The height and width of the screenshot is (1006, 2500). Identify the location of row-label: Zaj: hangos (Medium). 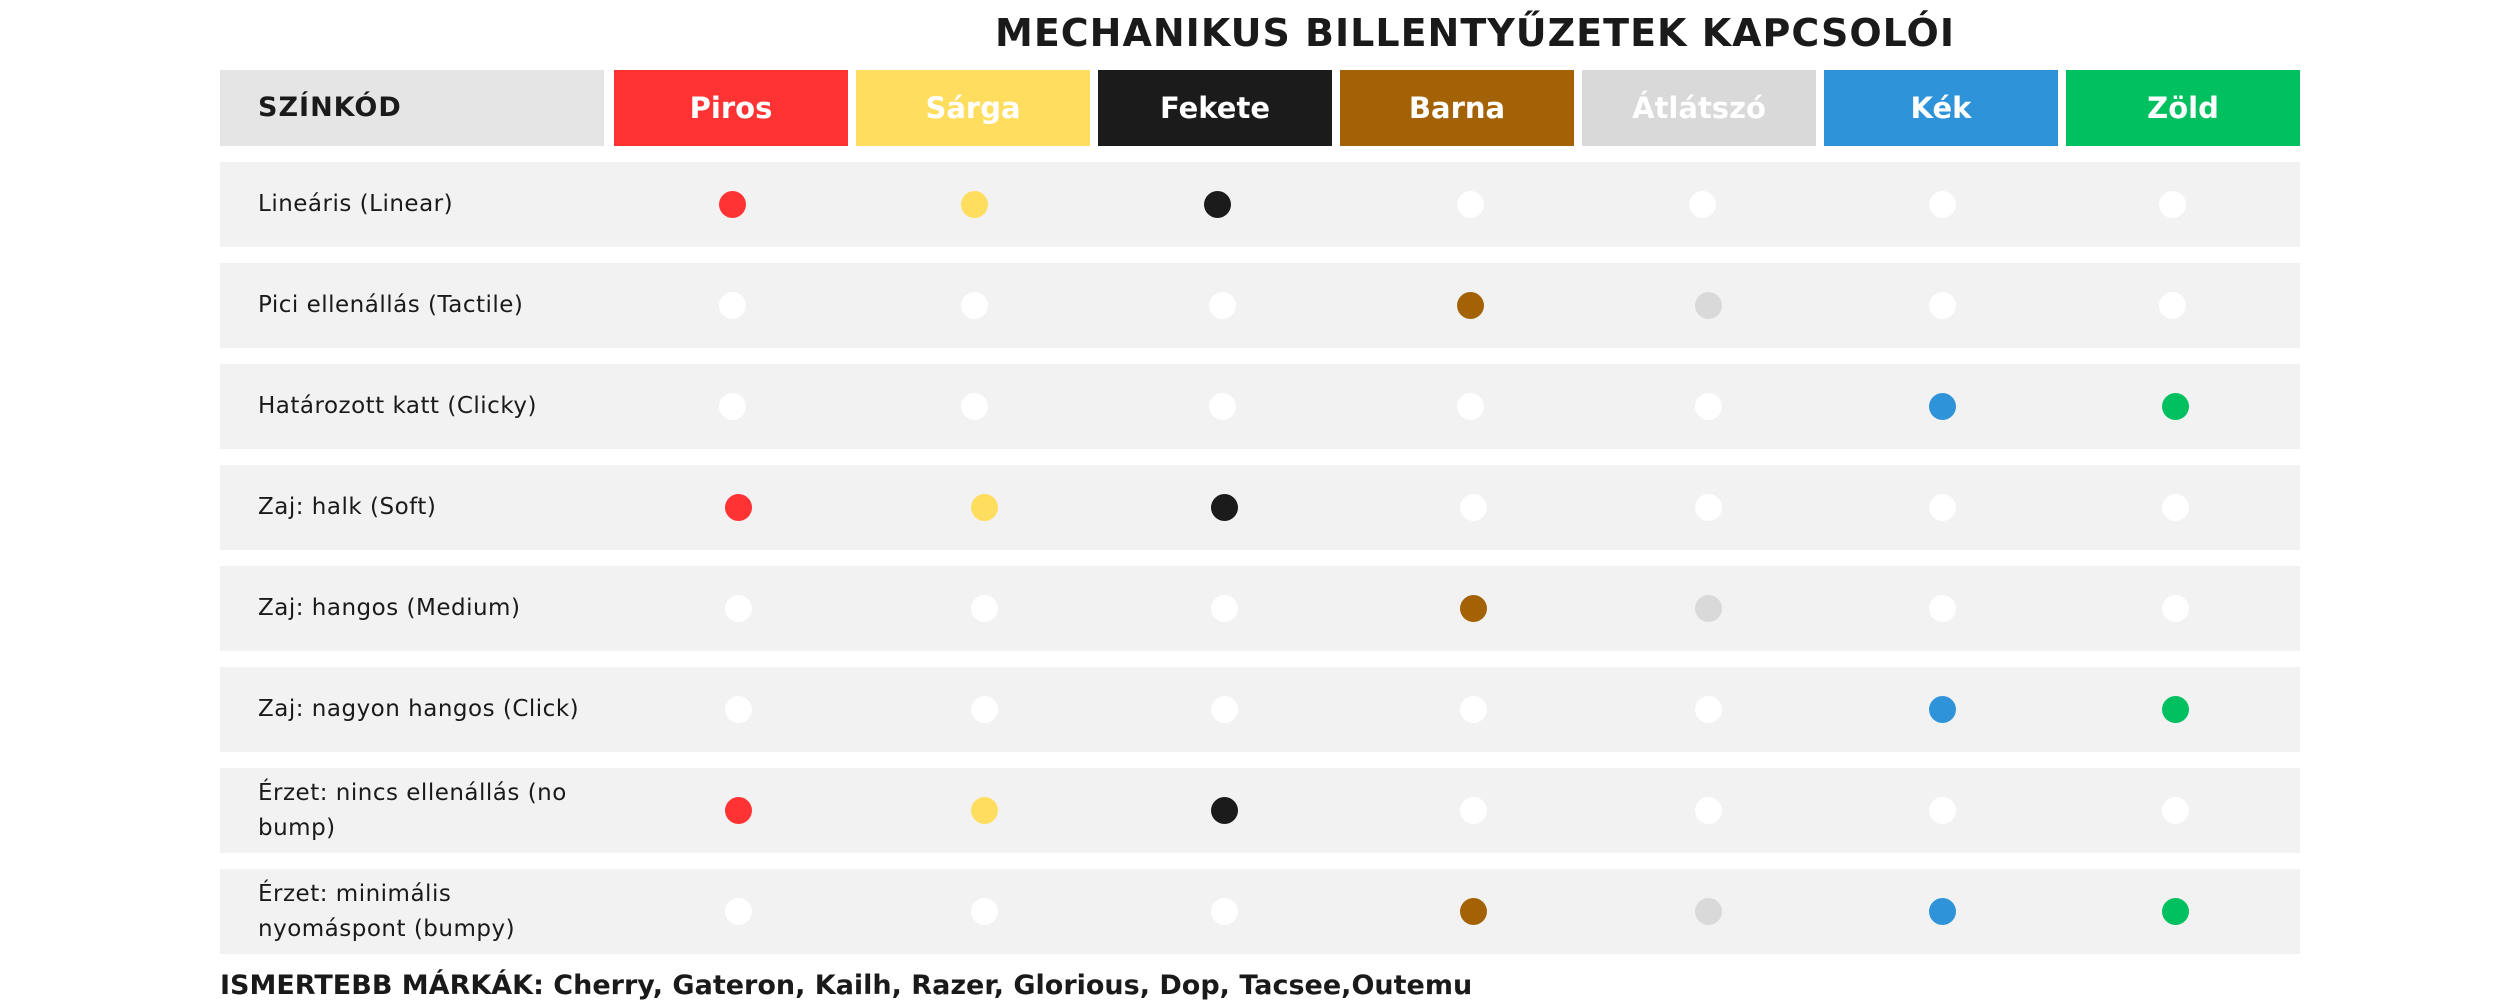
(389, 608).